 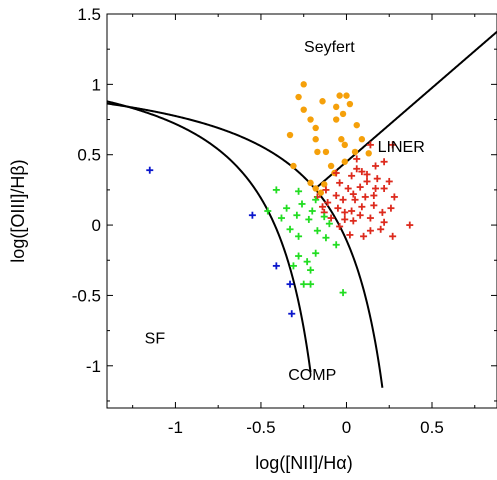 What do you see at coordinates (18, 210) in the screenshot?
I see `y-axis-label: log([OIII]/Hβ)` at bounding box center [18, 210].